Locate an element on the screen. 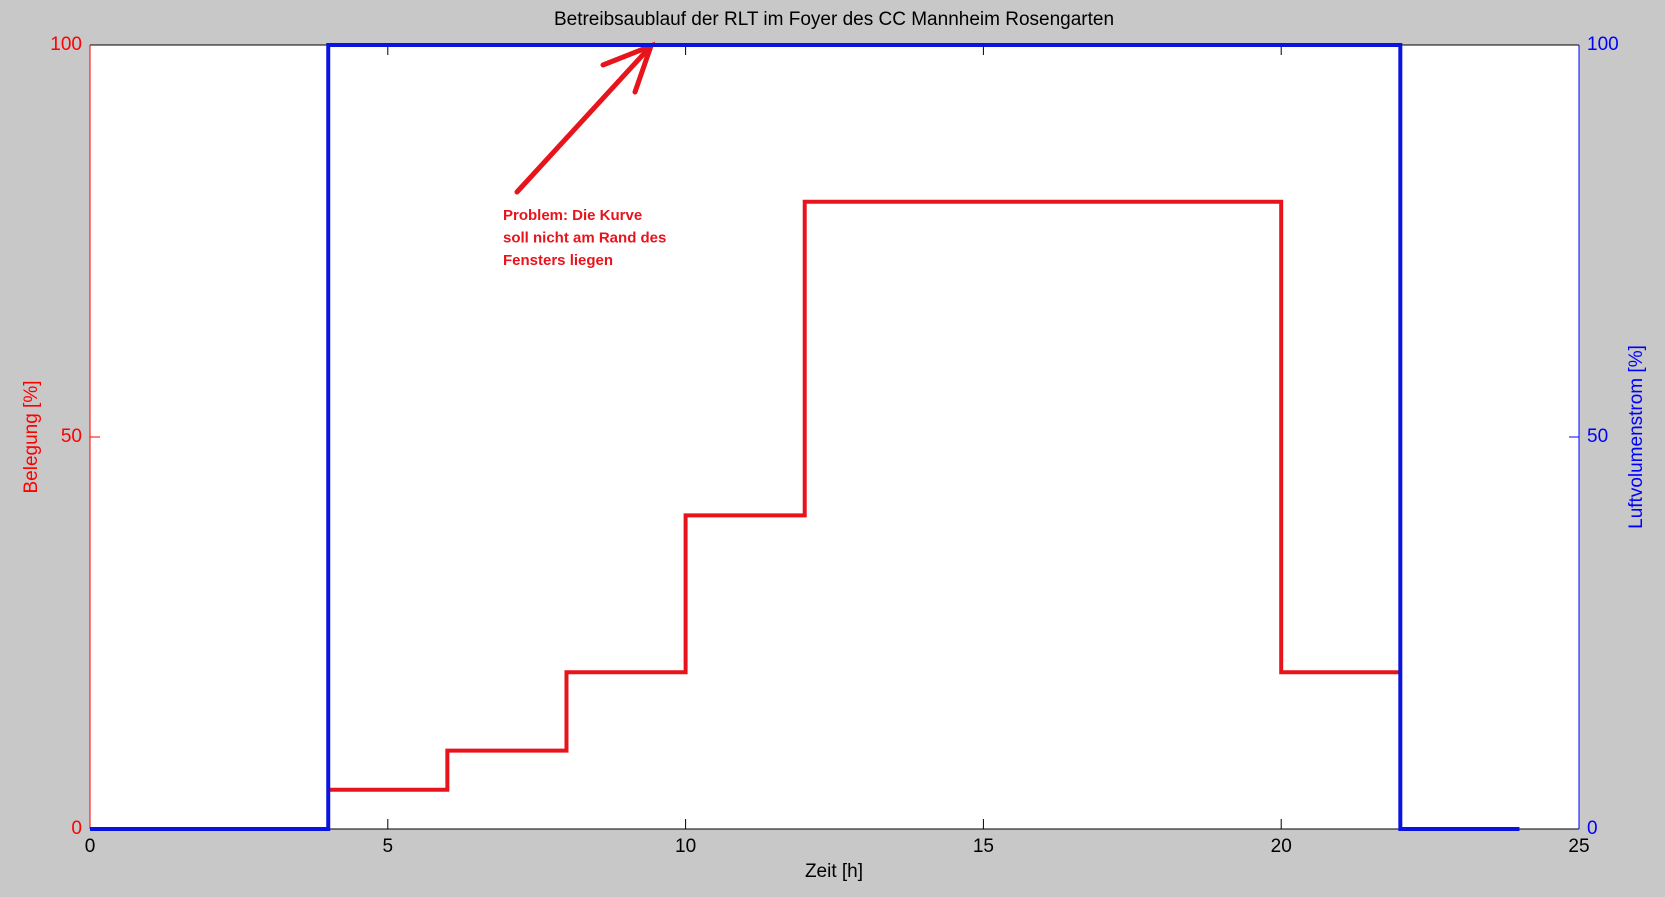 This screenshot has height=897, width=1665. x-tick-label: 15 is located at coordinates (983, 846).